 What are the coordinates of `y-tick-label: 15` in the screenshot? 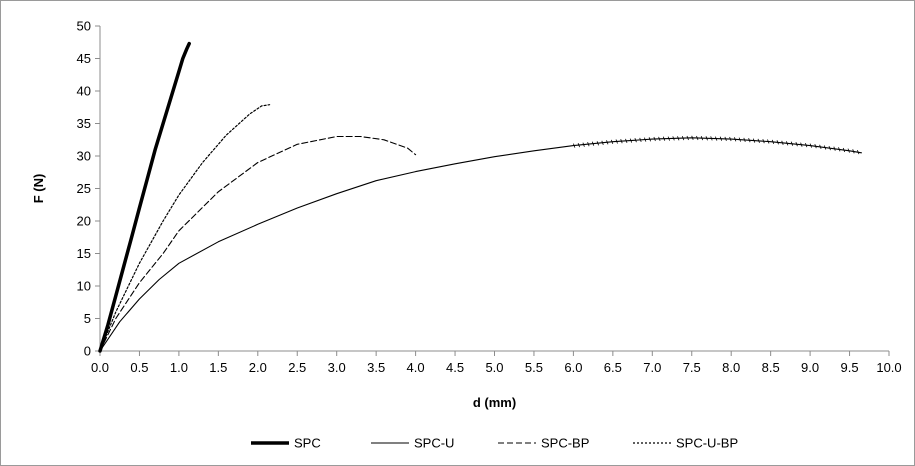 It's located at (84, 253).